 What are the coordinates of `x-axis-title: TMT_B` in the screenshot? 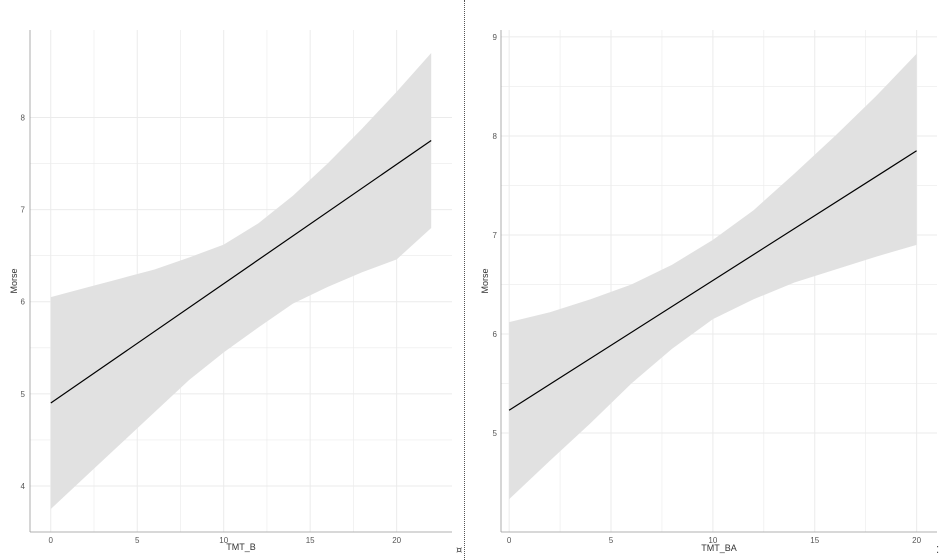 It's located at (241, 547).